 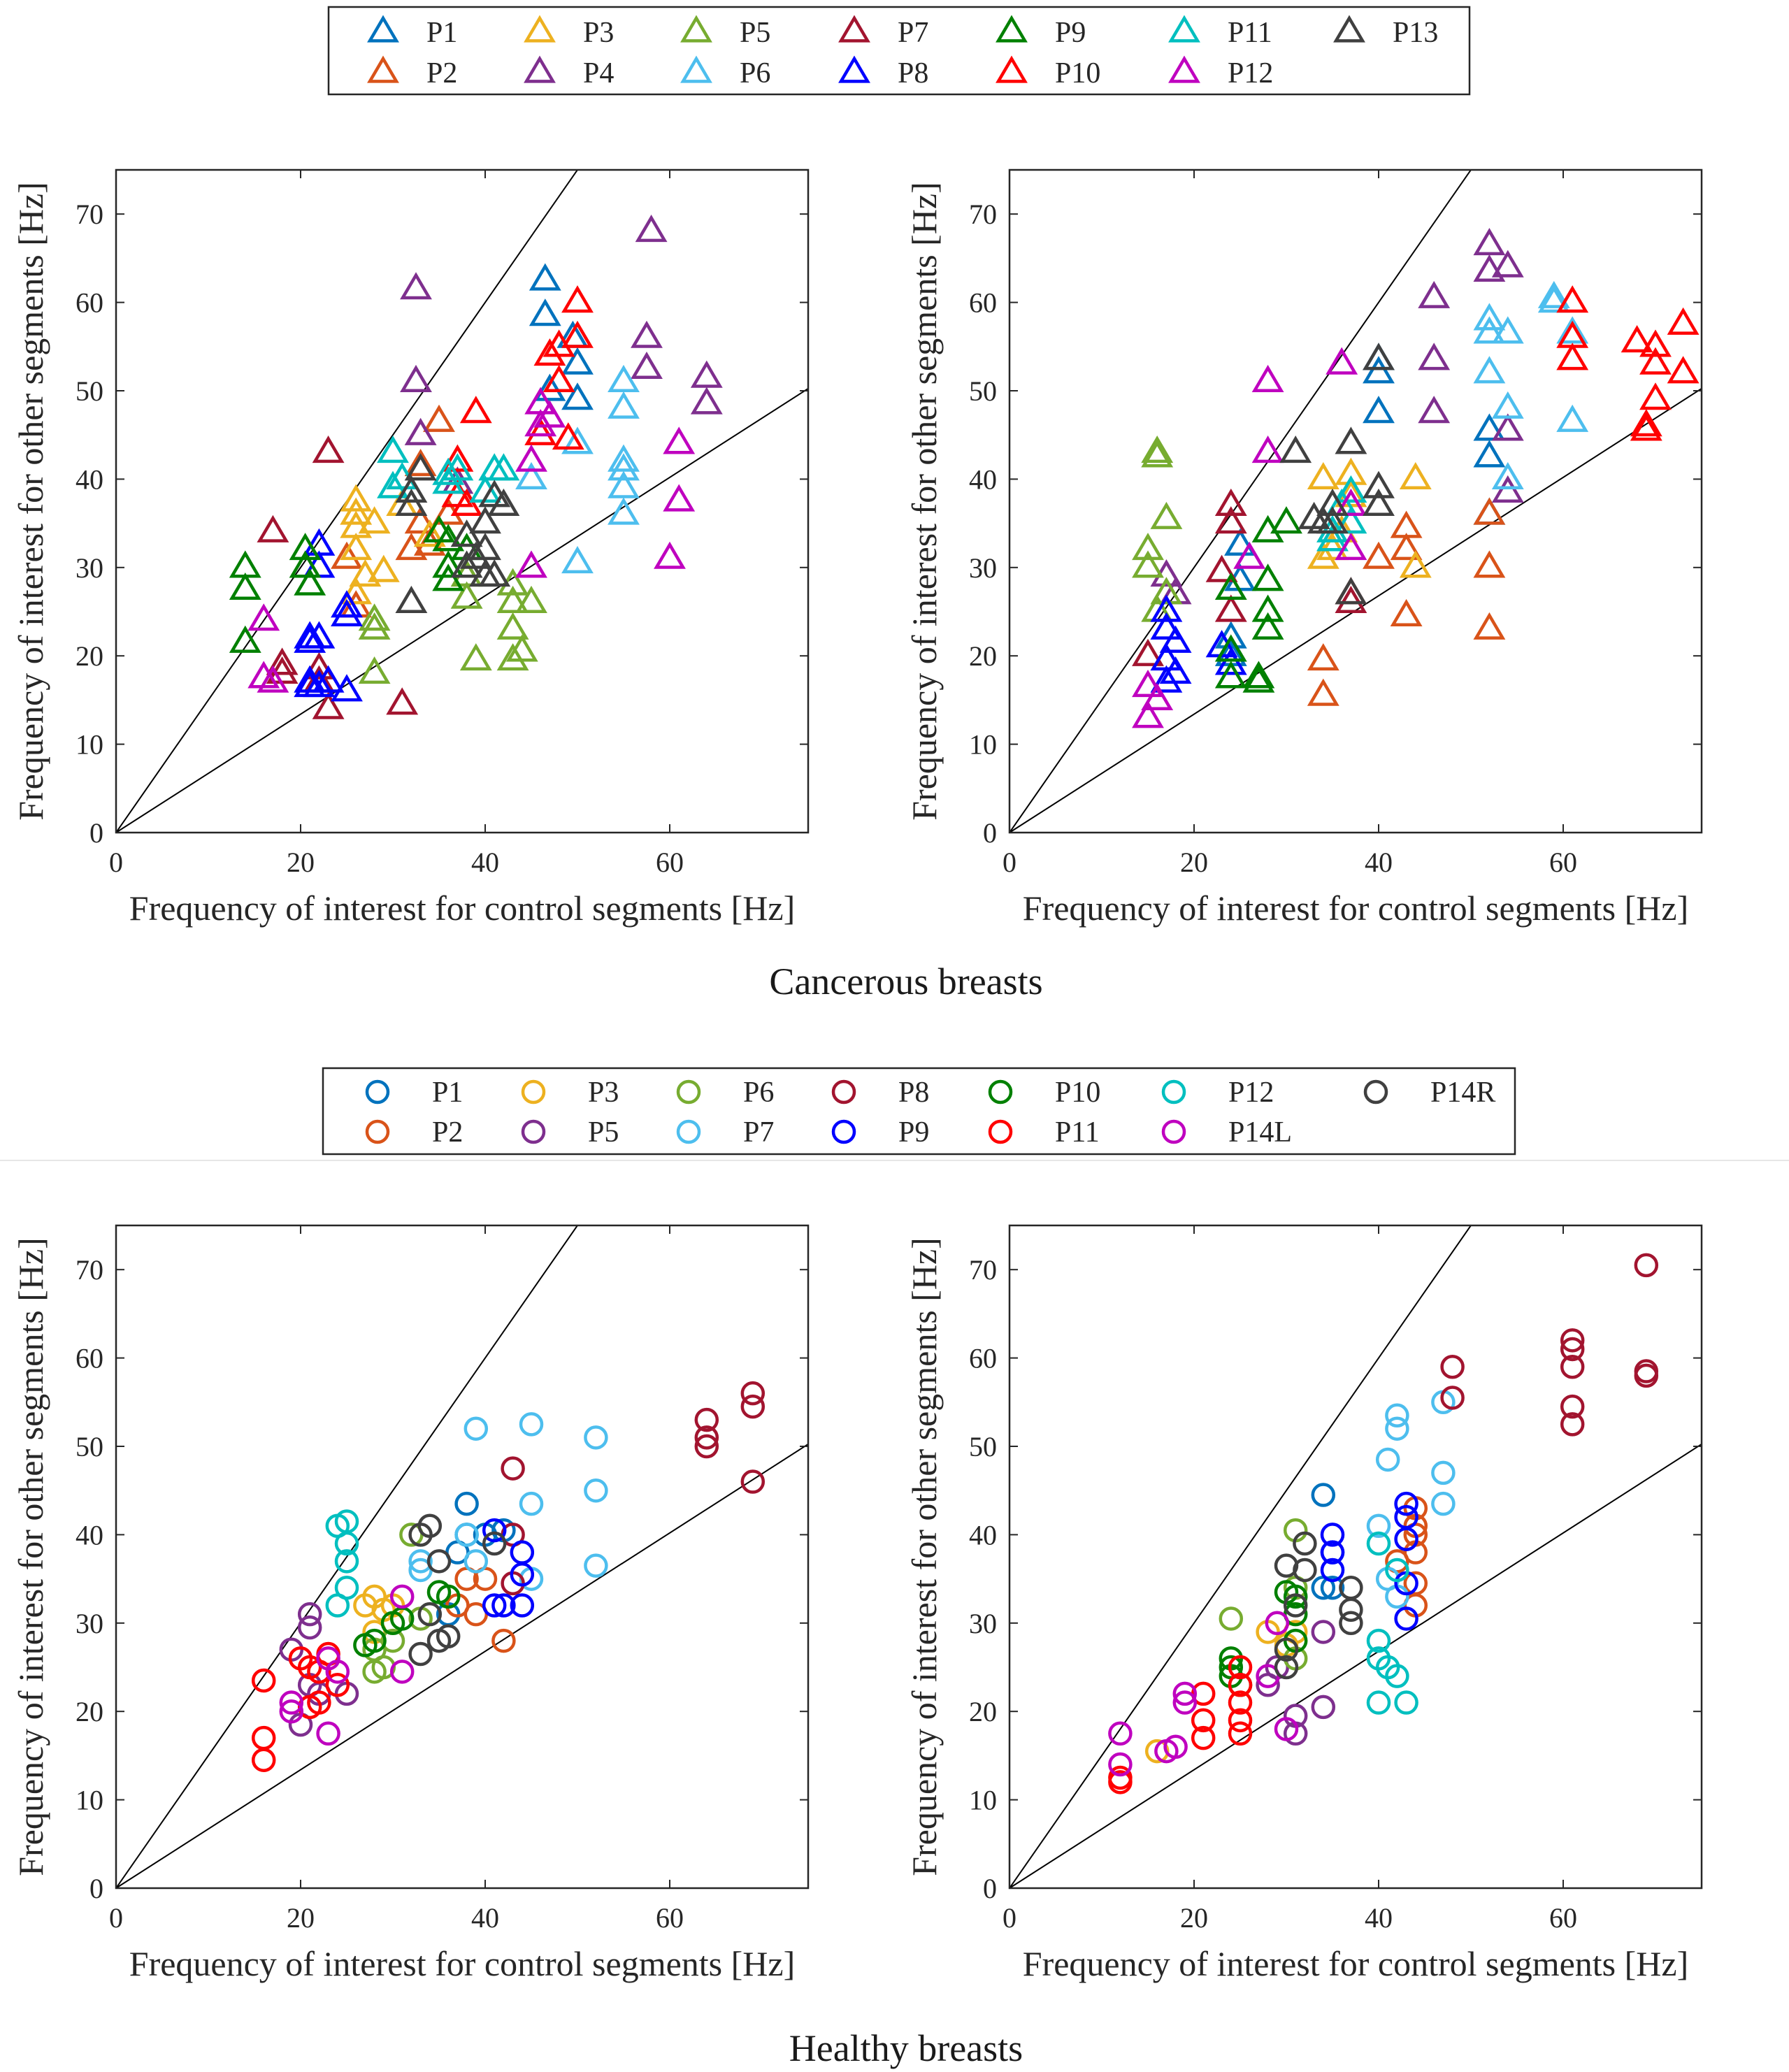 I want to click on axes-box, so click(x=1355, y=501).